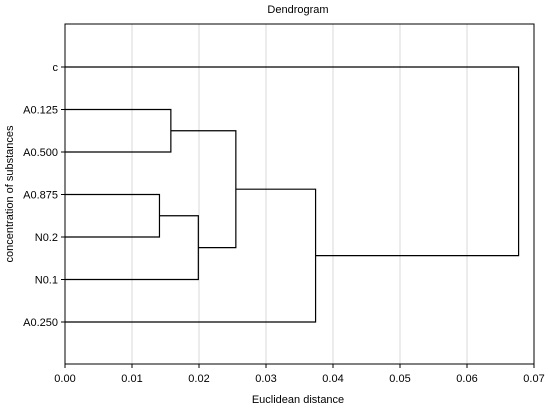 This screenshot has width=550, height=408. Describe the element at coordinates (64, 379) in the screenshot. I see `x-tick-label: 0.00` at that location.